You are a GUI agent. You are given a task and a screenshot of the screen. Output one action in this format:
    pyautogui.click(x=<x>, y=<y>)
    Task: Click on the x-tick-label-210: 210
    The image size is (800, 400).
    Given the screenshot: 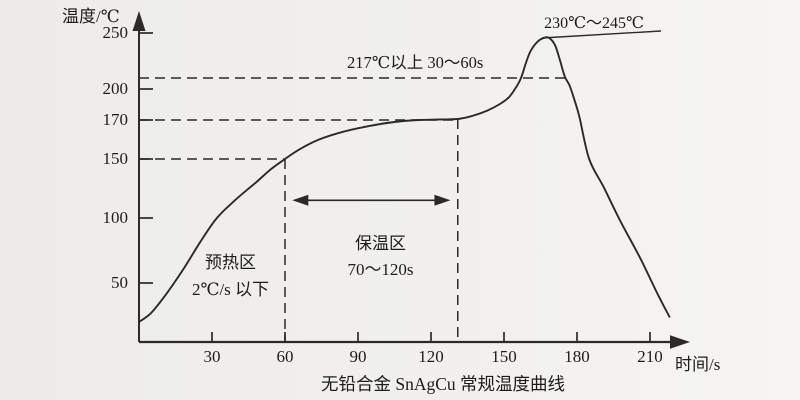 What is the action you would take?
    pyautogui.click(x=650, y=356)
    